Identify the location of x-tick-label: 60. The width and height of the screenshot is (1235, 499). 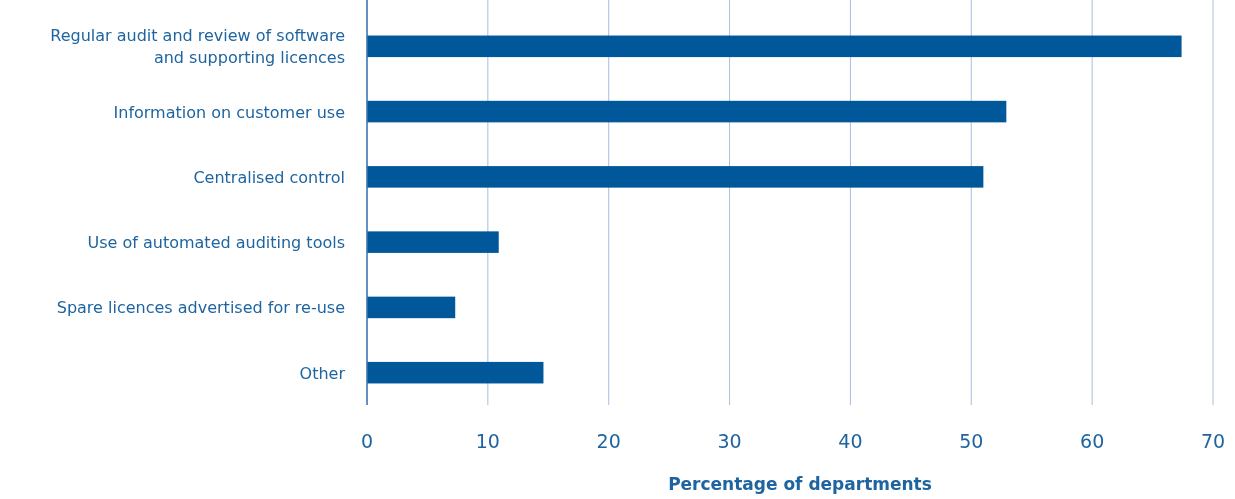
(1092, 441).